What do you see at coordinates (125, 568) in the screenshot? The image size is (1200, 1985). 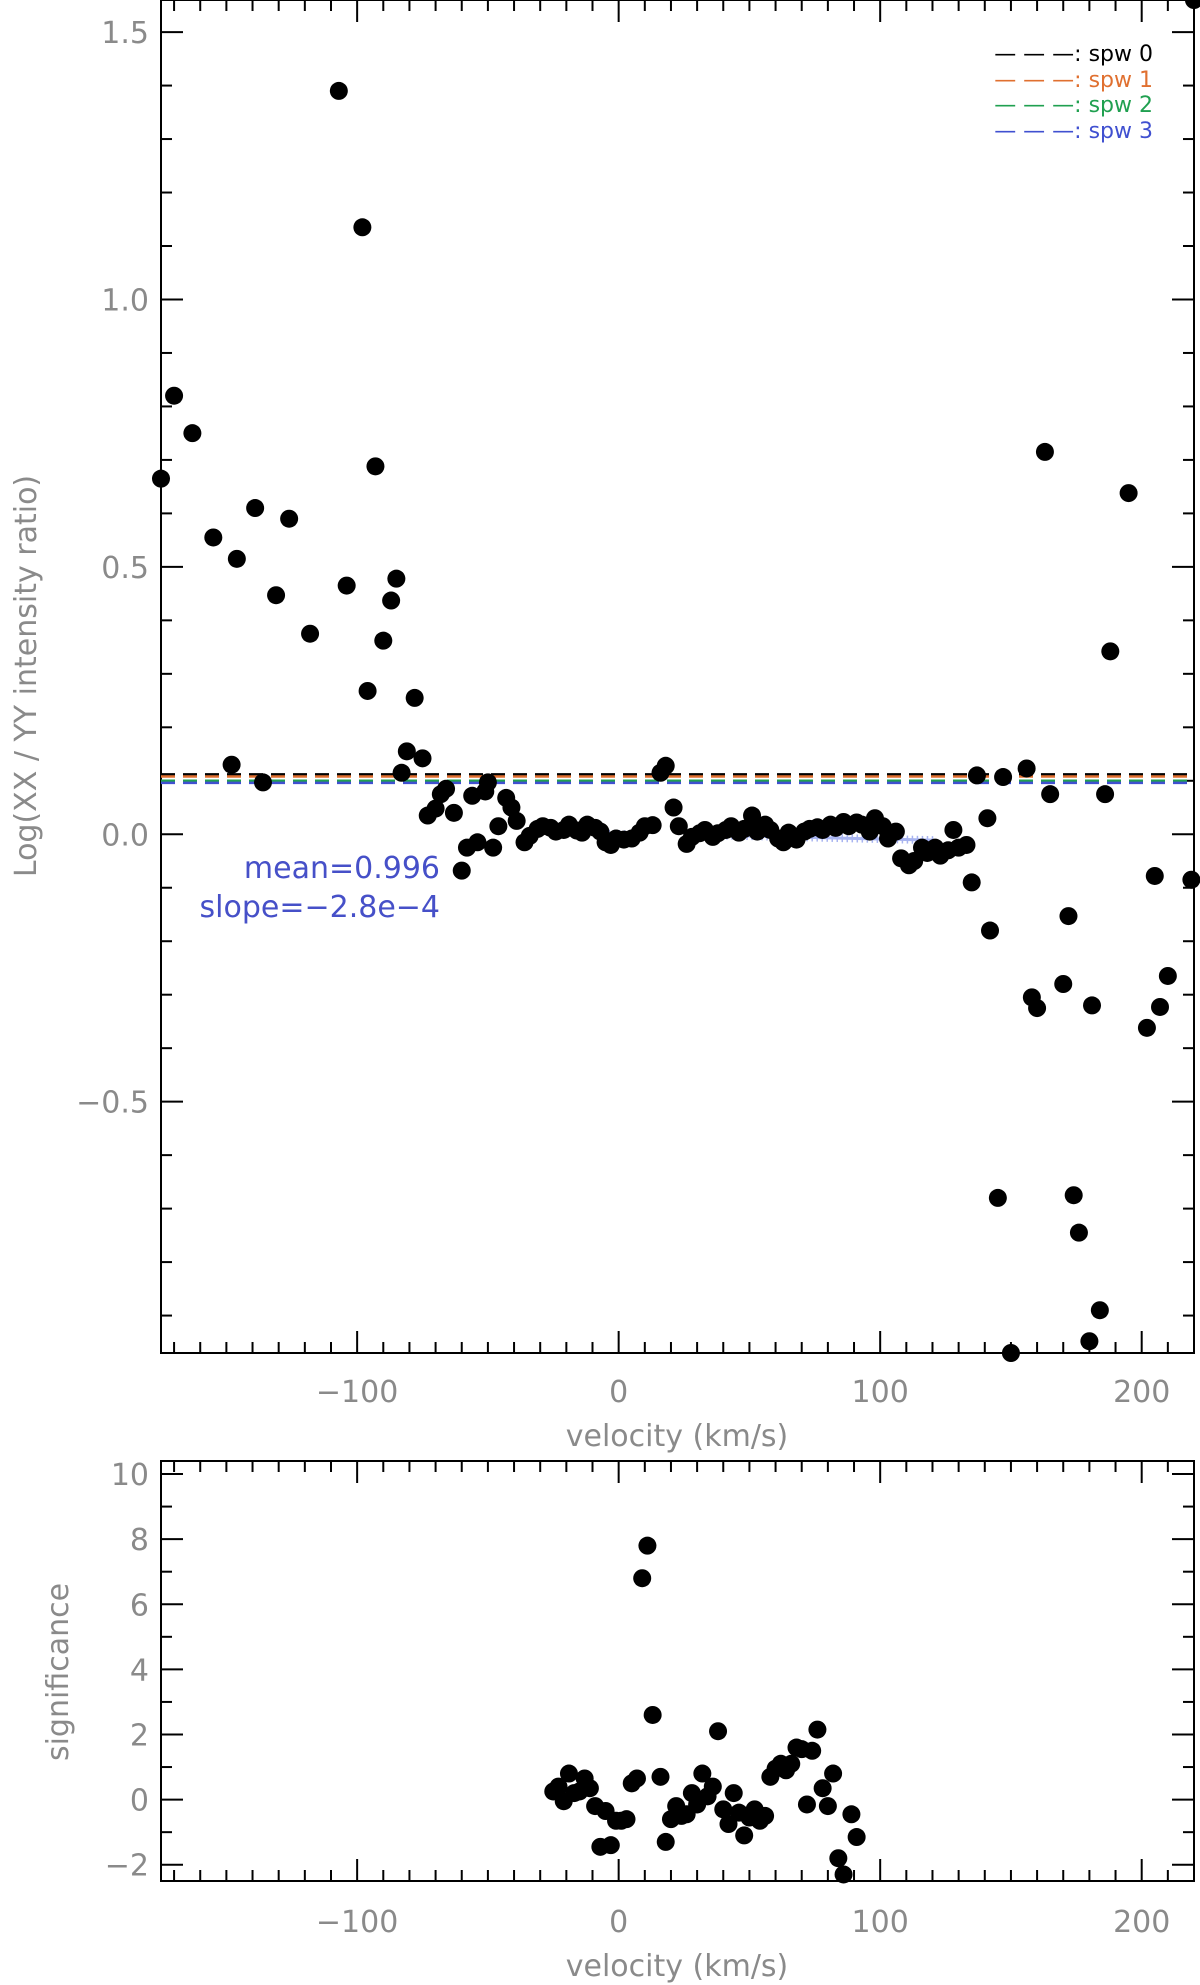 I see `top-y-tick-label: 0.5` at bounding box center [125, 568].